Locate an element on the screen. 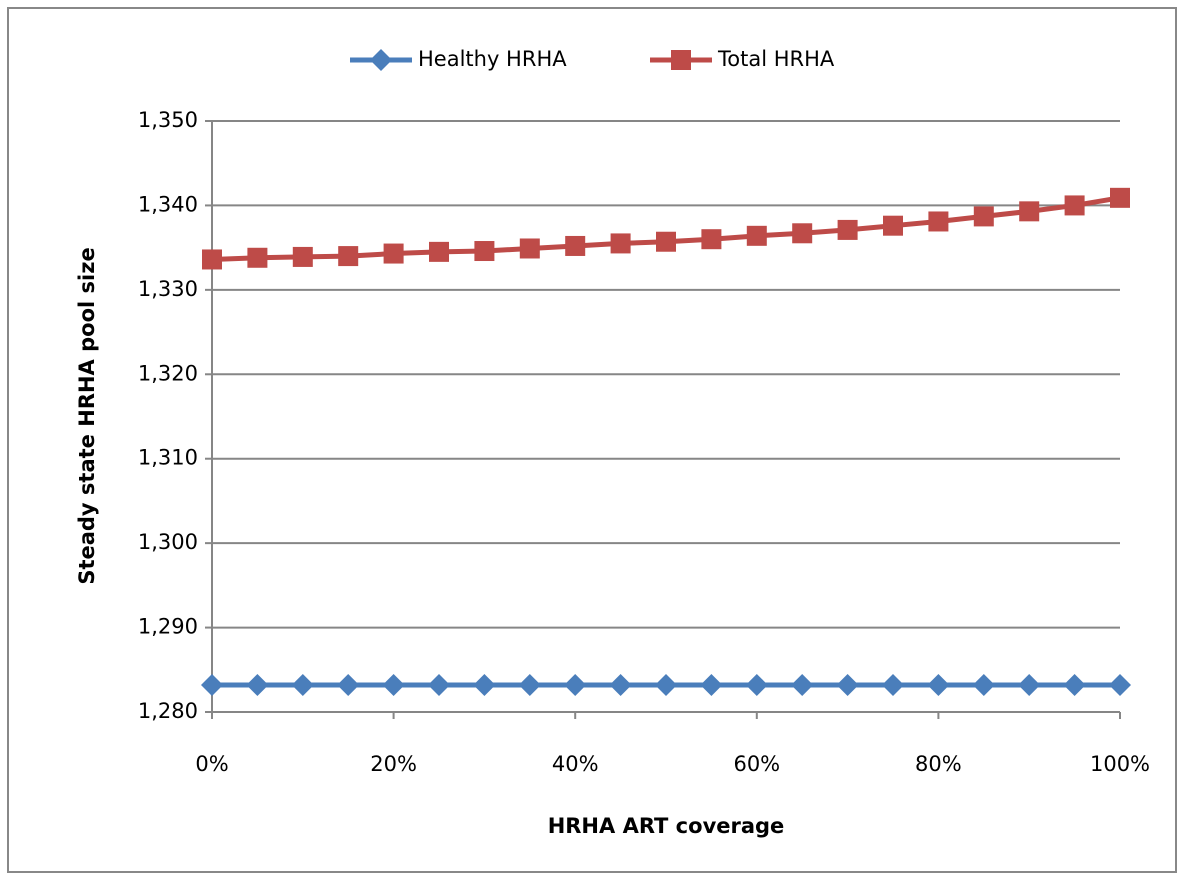  y-tick-label: 1,280 is located at coordinates (168, 711).